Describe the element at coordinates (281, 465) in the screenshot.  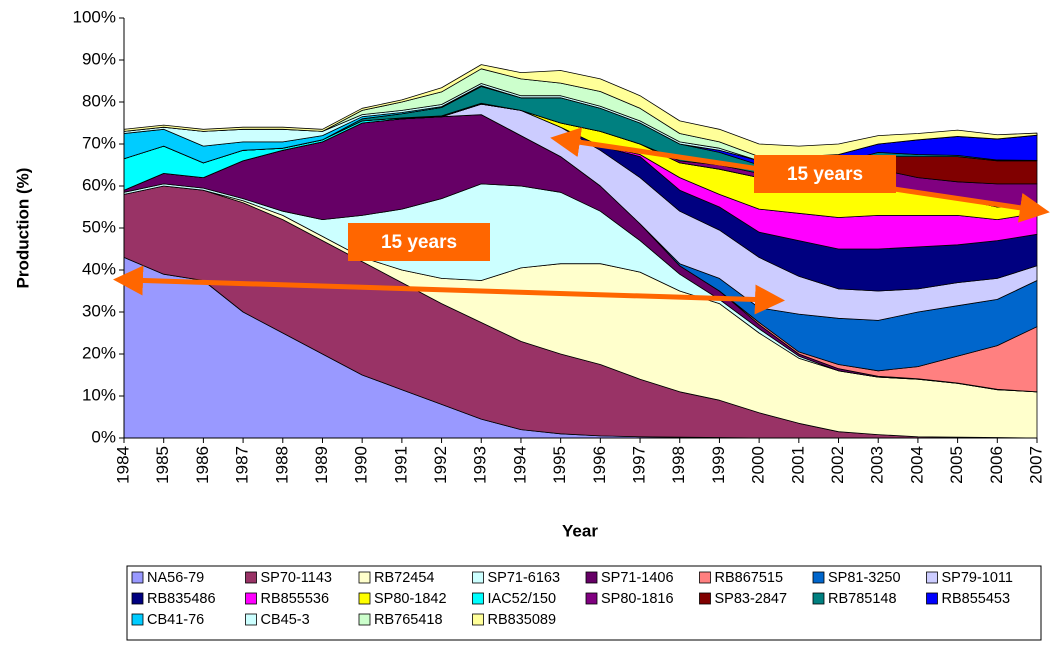
I see `x-tick-label: 1988` at that location.